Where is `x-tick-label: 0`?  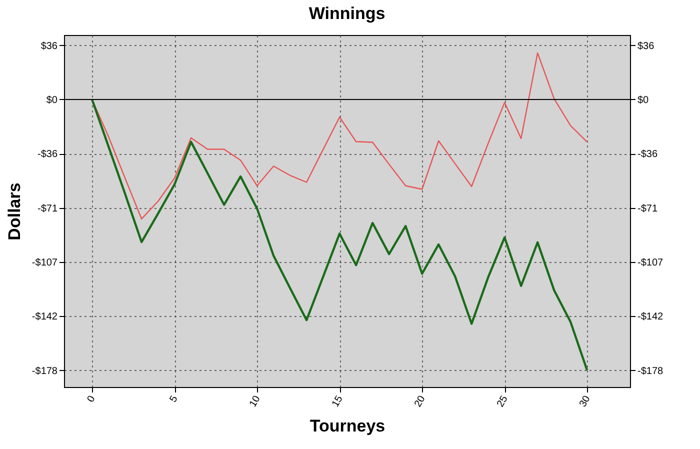 x-tick-label: 0 is located at coordinates (91, 399).